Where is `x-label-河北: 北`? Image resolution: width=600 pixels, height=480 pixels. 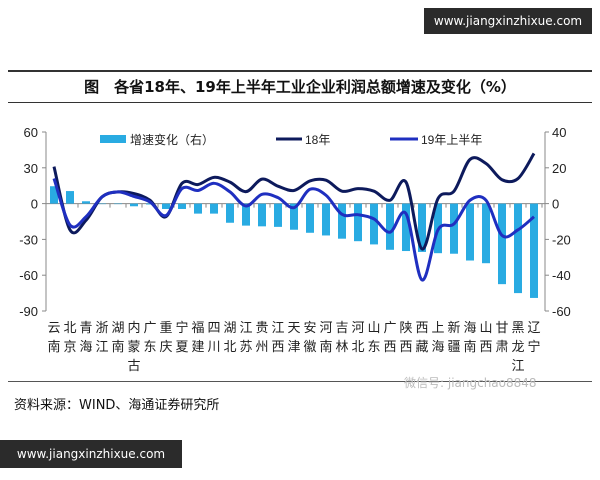
x-label-河北: 北 is located at coordinates (357, 346).